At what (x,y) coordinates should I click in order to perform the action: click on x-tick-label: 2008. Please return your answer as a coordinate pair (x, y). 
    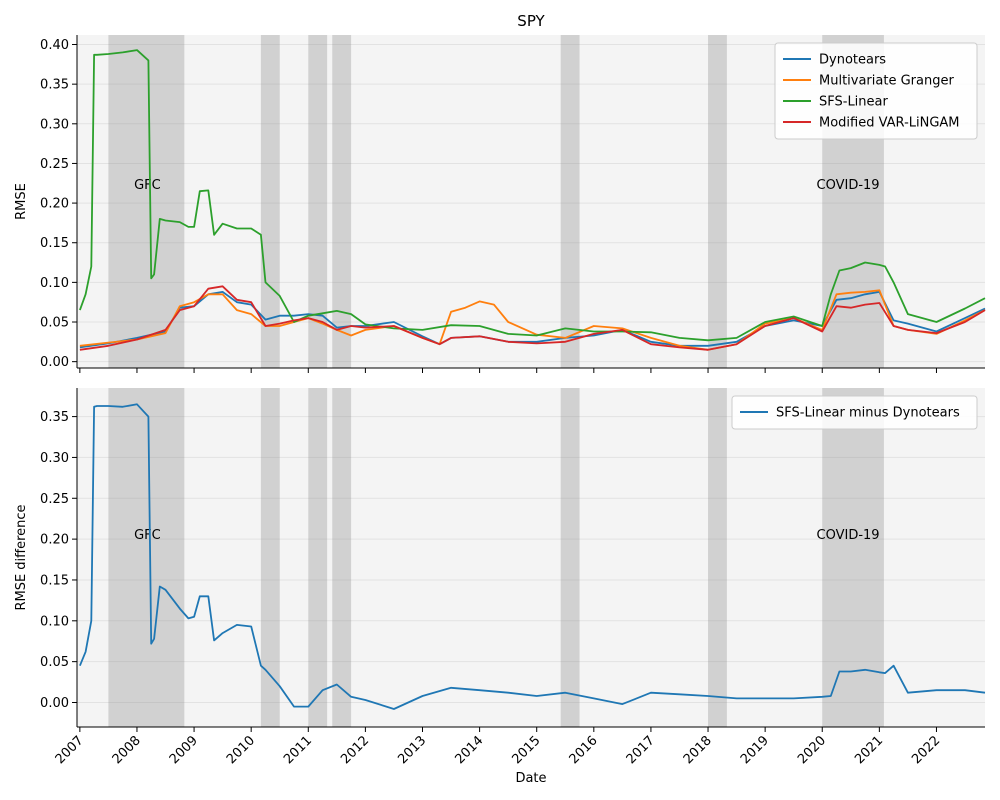
    Looking at the image, I should click on (127, 750).